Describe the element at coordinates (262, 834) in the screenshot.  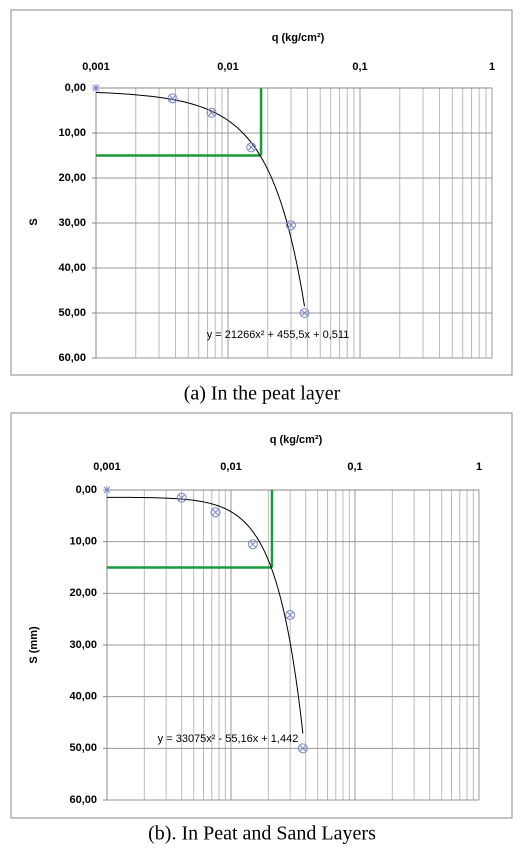
I see `caption: (b). In Peat and Sand Layers` at that location.